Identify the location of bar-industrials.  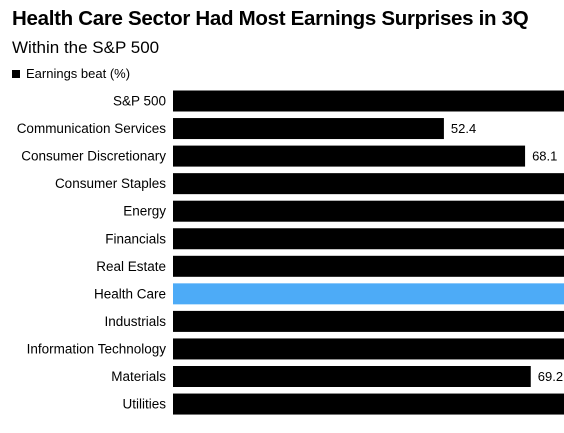
(368, 321).